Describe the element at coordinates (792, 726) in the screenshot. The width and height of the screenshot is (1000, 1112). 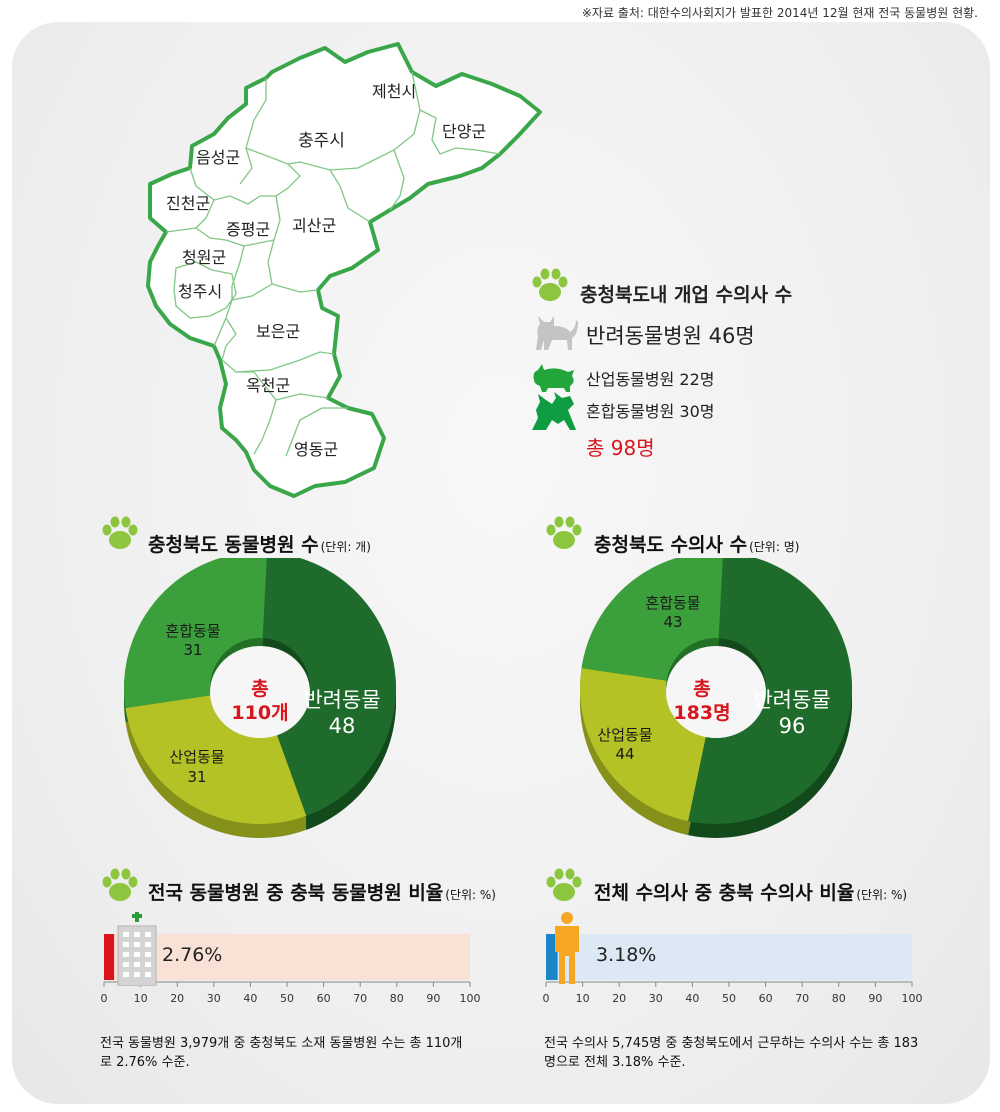
I see `vets-pet-value: 96` at that location.